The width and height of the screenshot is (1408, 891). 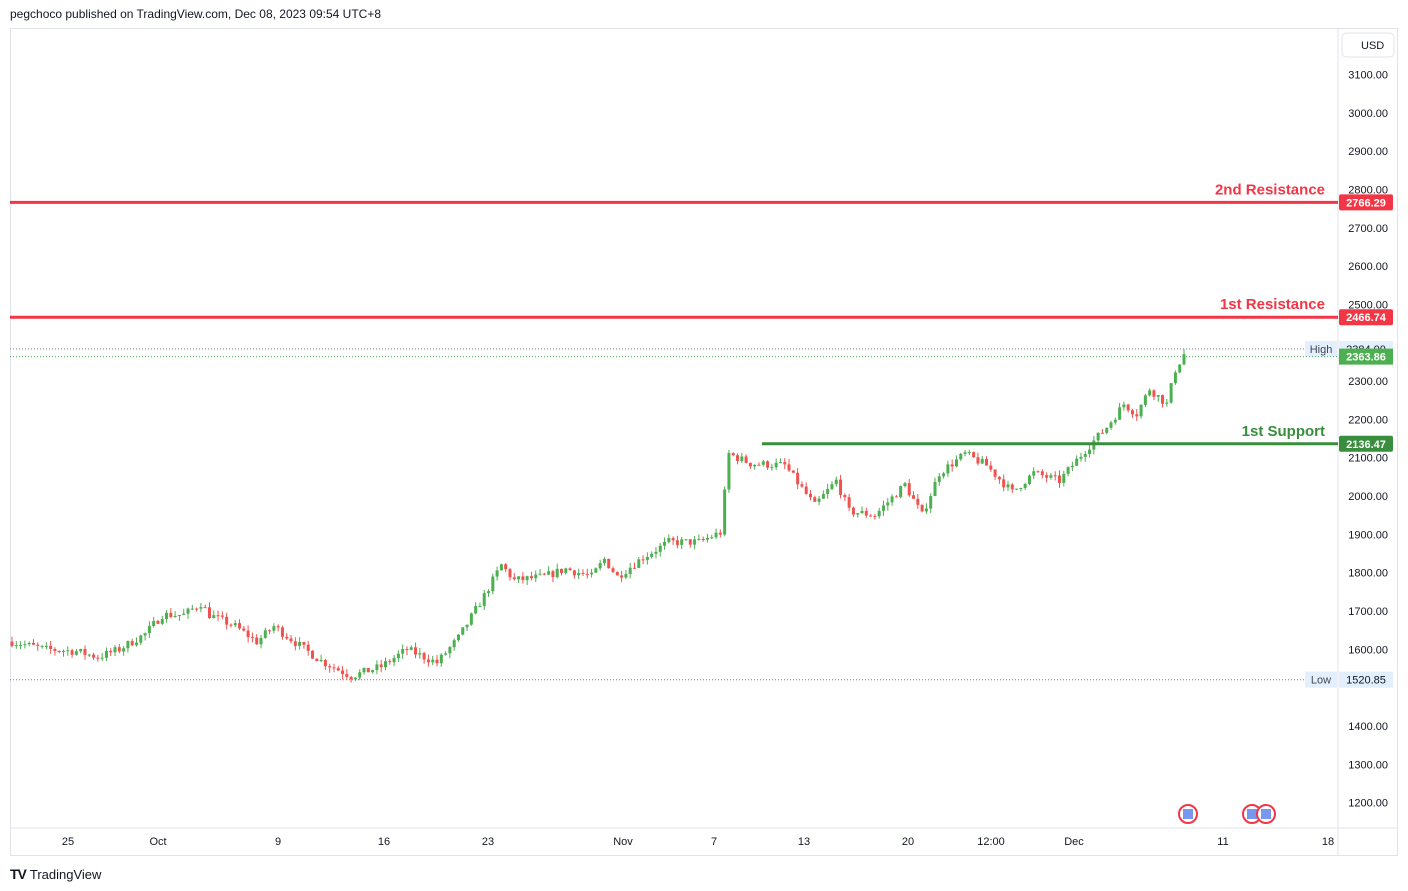 I want to click on currency-button, so click(x=1368, y=45).